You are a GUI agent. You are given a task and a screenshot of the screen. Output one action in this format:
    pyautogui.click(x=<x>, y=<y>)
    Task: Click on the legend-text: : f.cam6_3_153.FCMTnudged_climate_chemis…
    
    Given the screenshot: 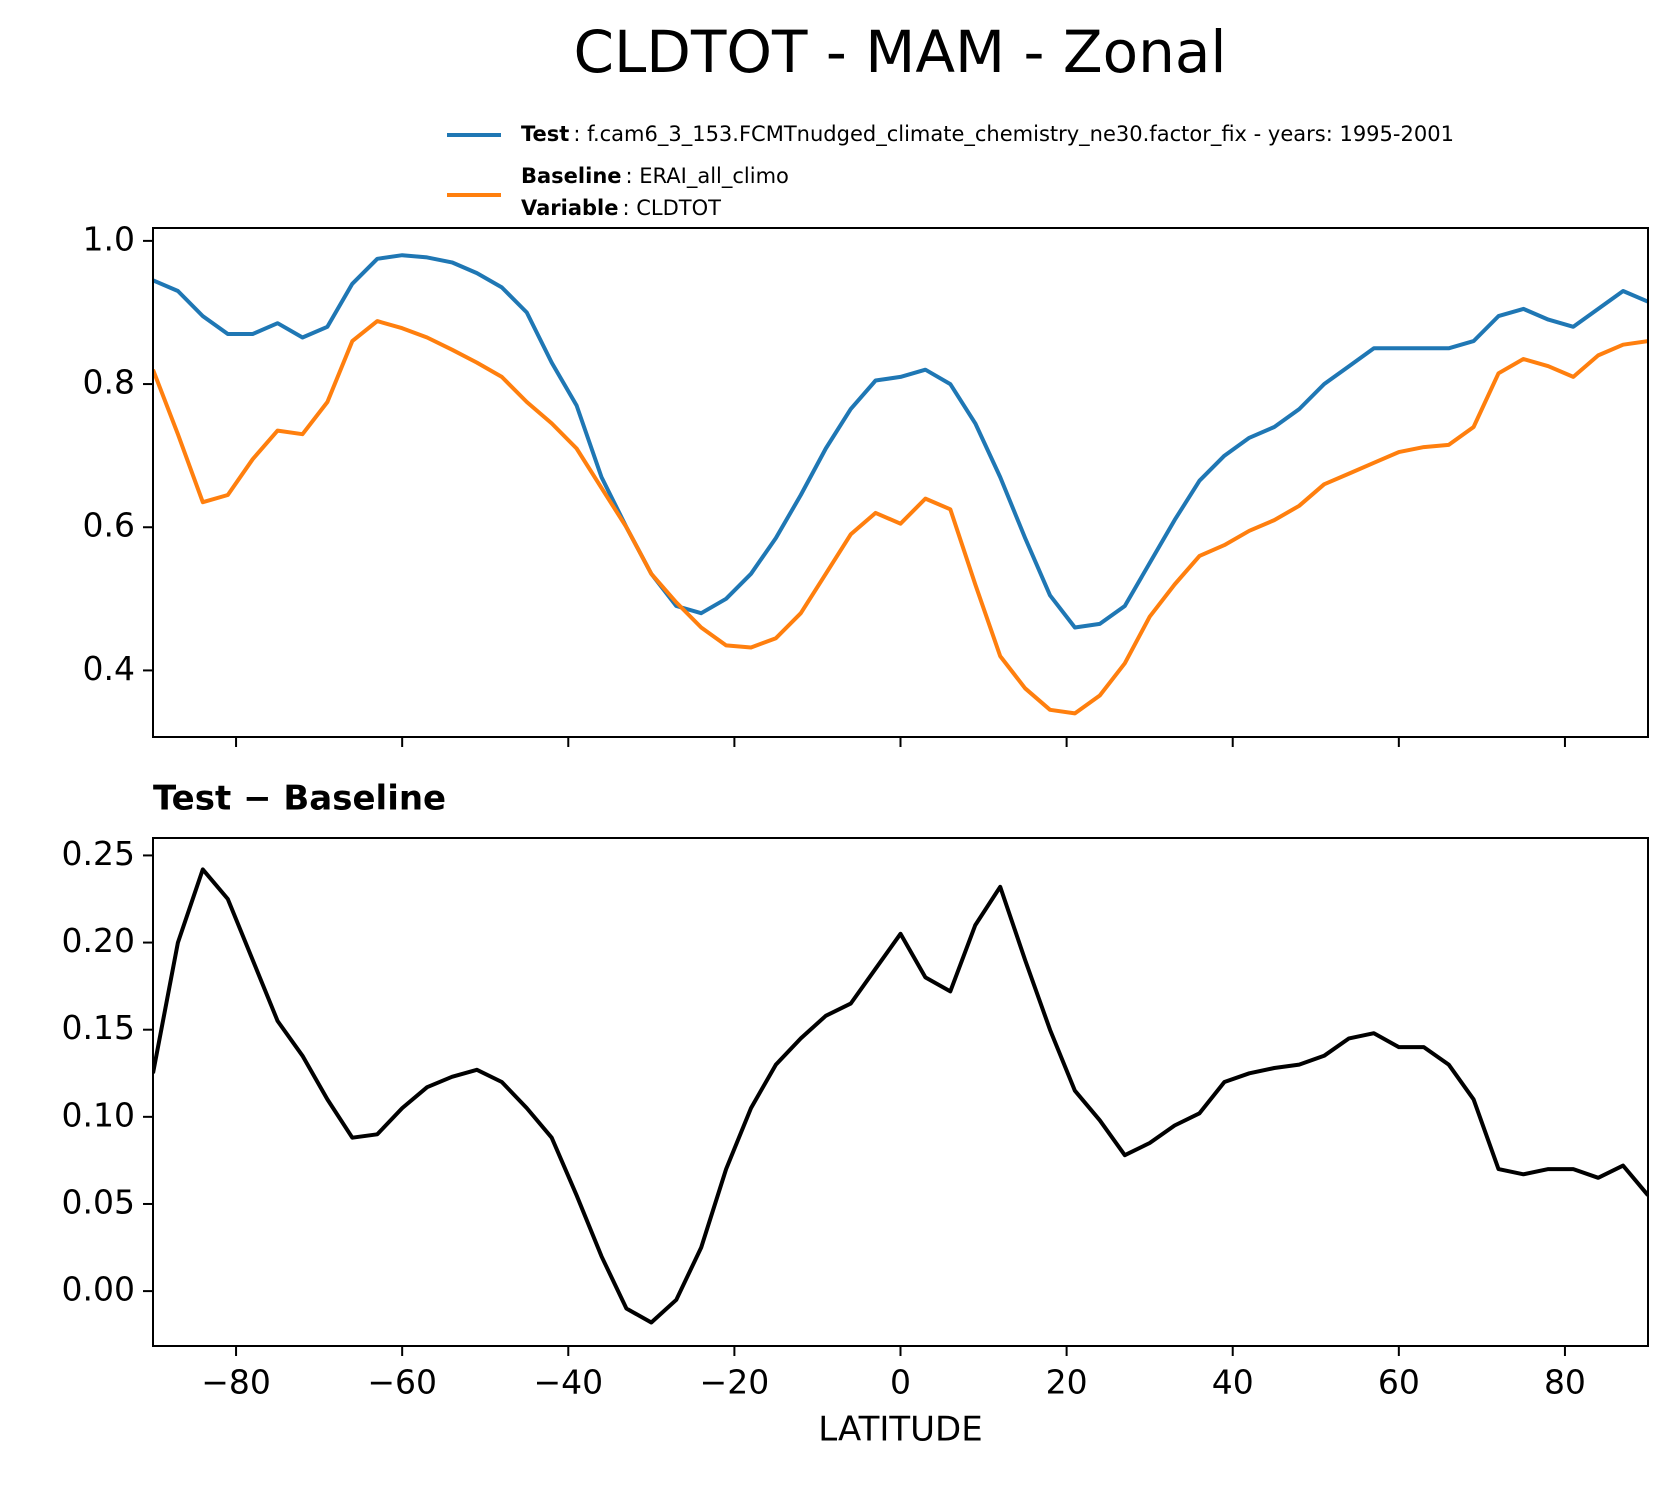 What is the action you would take?
    pyautogui.click(x=1013, y=134)
    